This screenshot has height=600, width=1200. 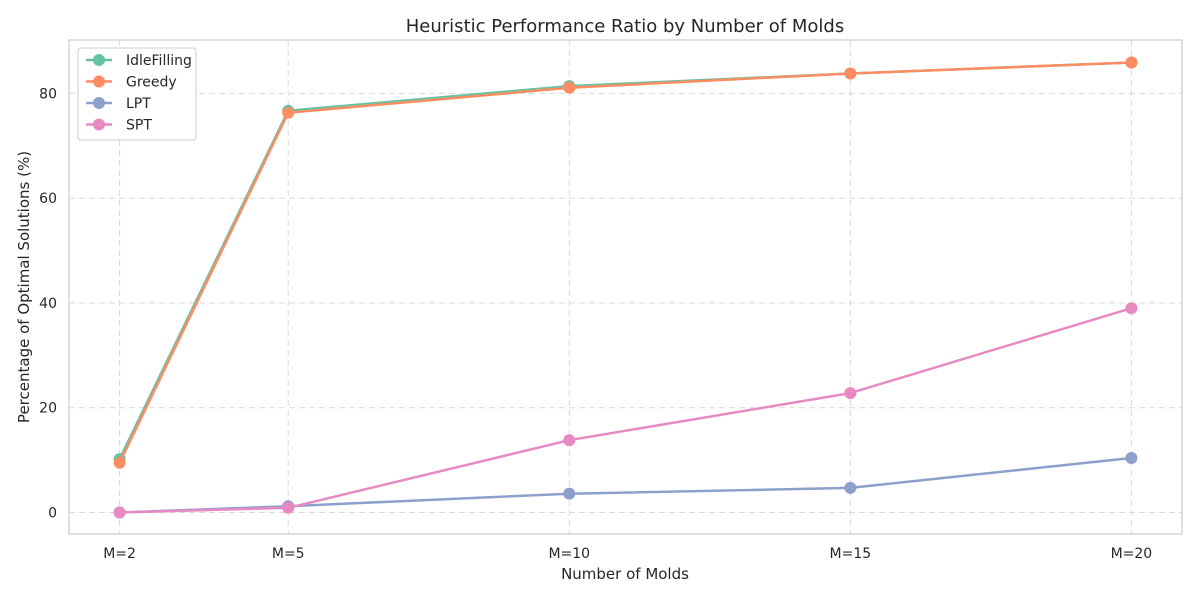 What do you see at coordinates (48, 409) in the screenshot?
I see `y-tick-label: 20` at bounding box center [48, 409].